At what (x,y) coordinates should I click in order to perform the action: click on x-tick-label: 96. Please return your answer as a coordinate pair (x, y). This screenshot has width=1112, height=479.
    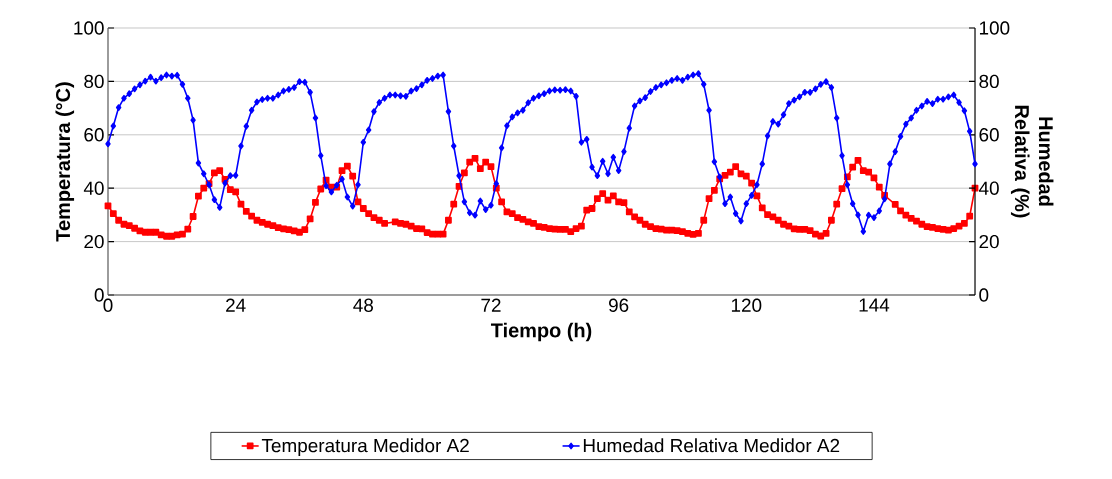
    Looking at the image, I should click on (619, 305).